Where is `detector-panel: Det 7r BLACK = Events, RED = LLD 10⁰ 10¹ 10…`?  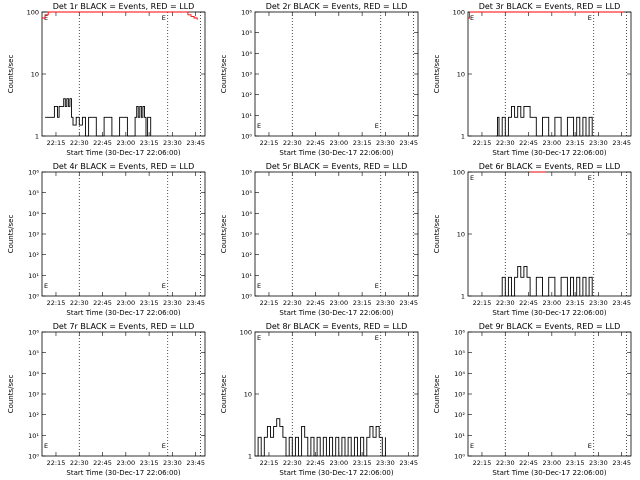 detector-panel: Det 7r BLACK = Events, RED = LLD 10⁰ 10¹ 10… is located at coordinates (106, 400).